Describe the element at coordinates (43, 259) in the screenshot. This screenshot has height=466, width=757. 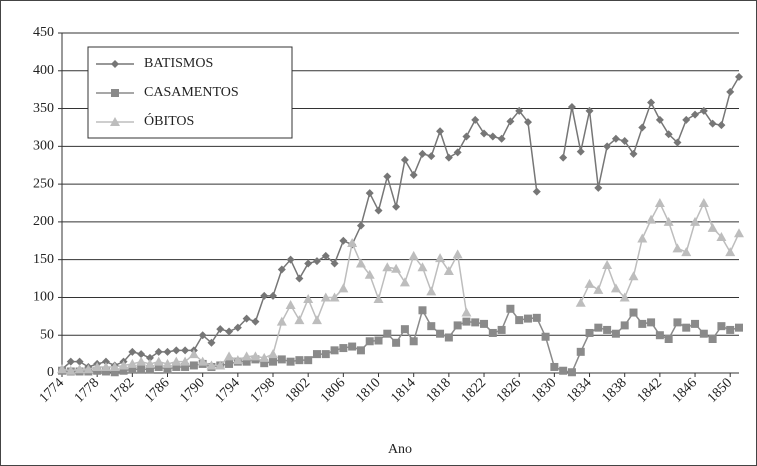
I see `y-tick-label: 150` at that location.